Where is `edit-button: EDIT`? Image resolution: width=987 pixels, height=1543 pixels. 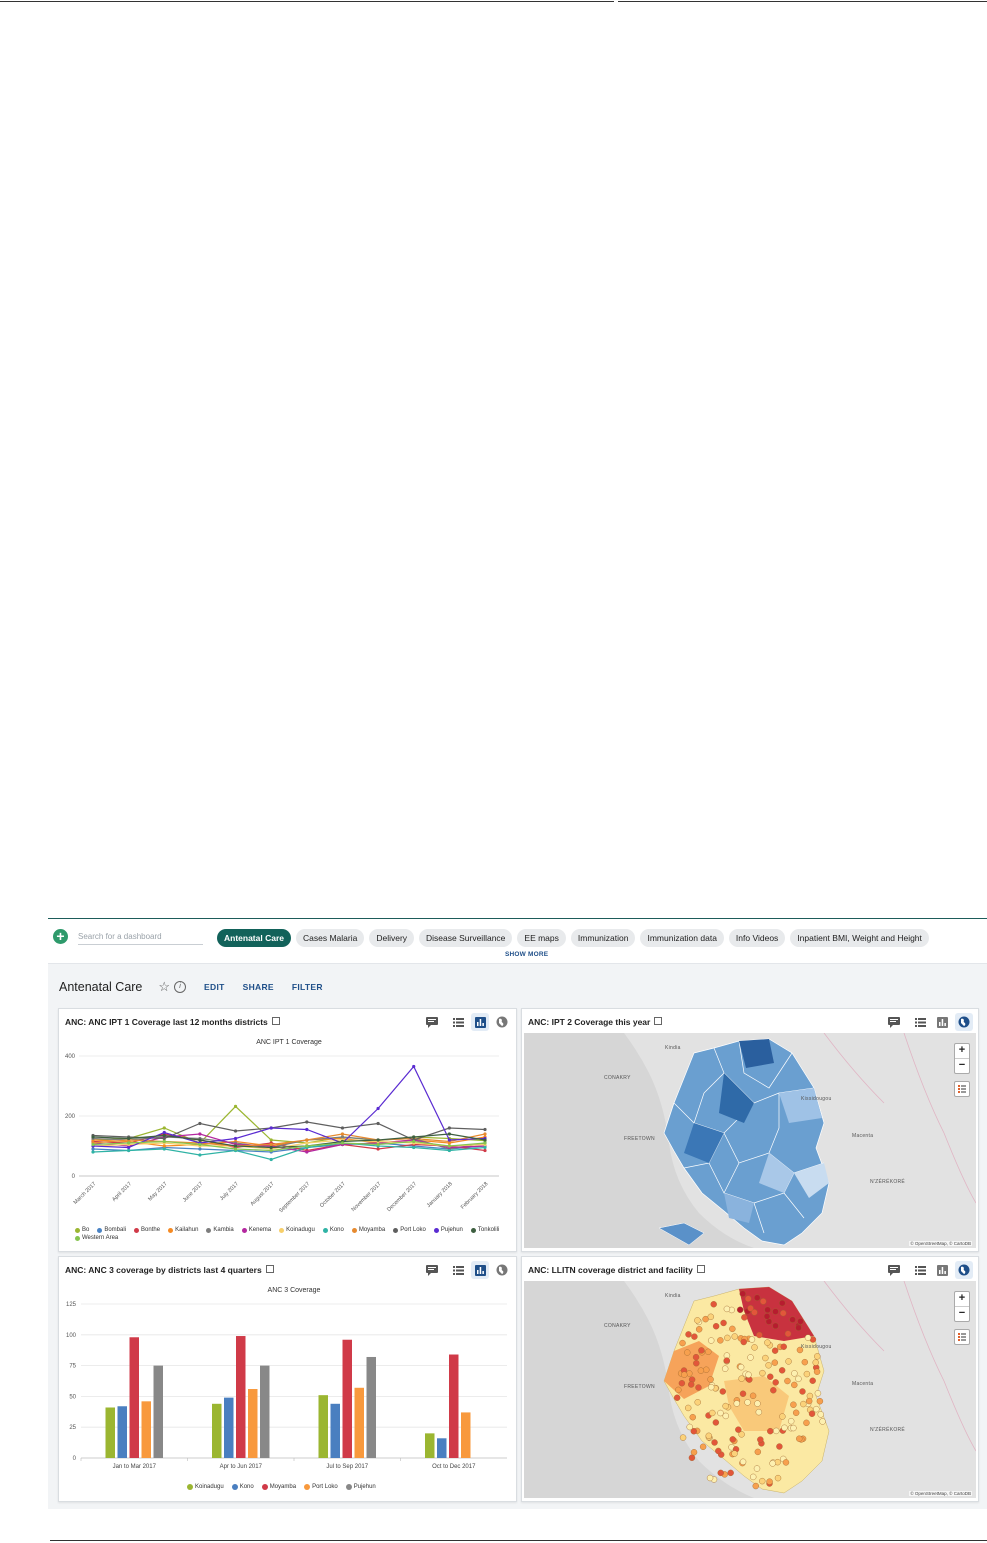
edit-button: EDIT is located at coordinates (214, 987).